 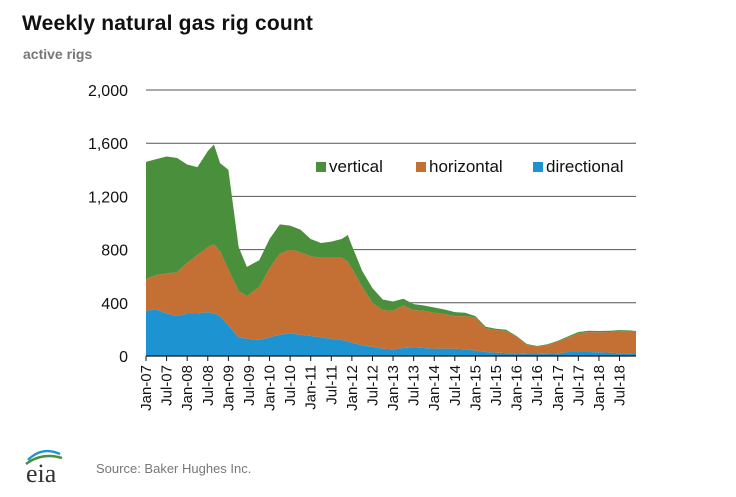 What do you see at coordinates (421, 167) in the screenshot?
I see `legend-swatch-horizontal` at bounding box center [421, 167].